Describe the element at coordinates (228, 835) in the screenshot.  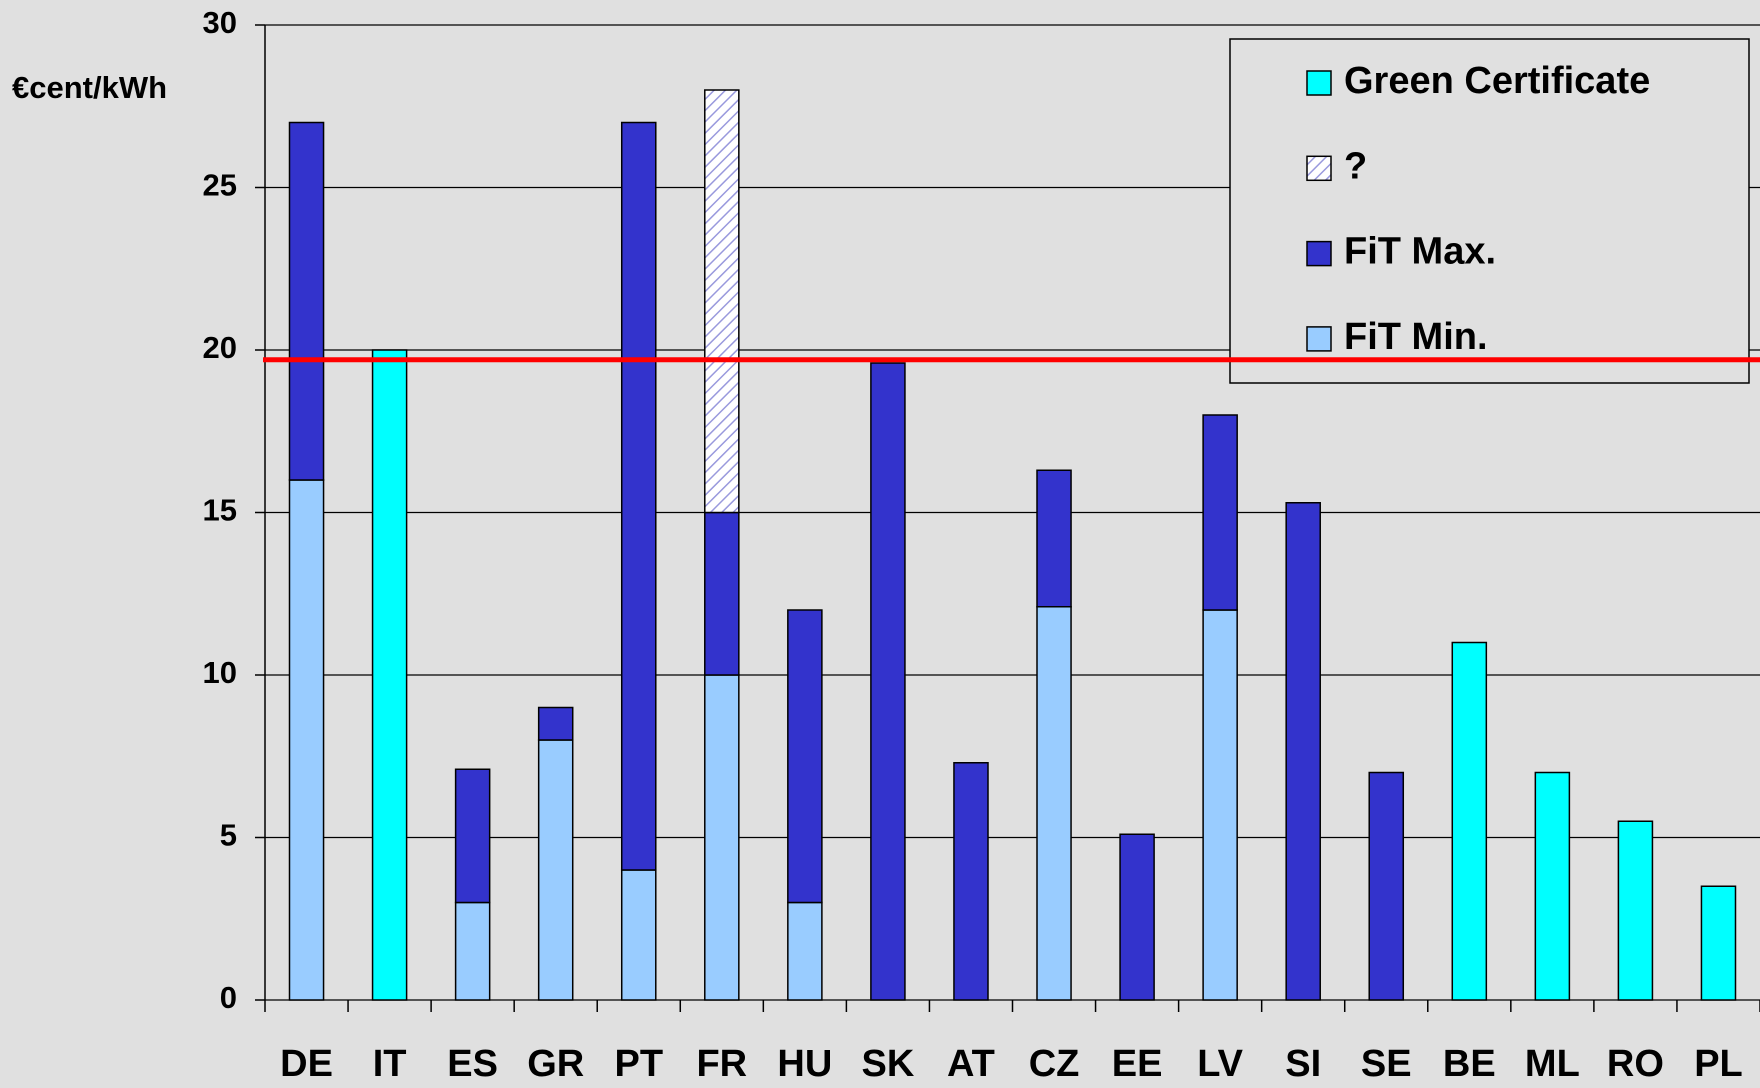
I see `y-tick-label: 5` at that location.